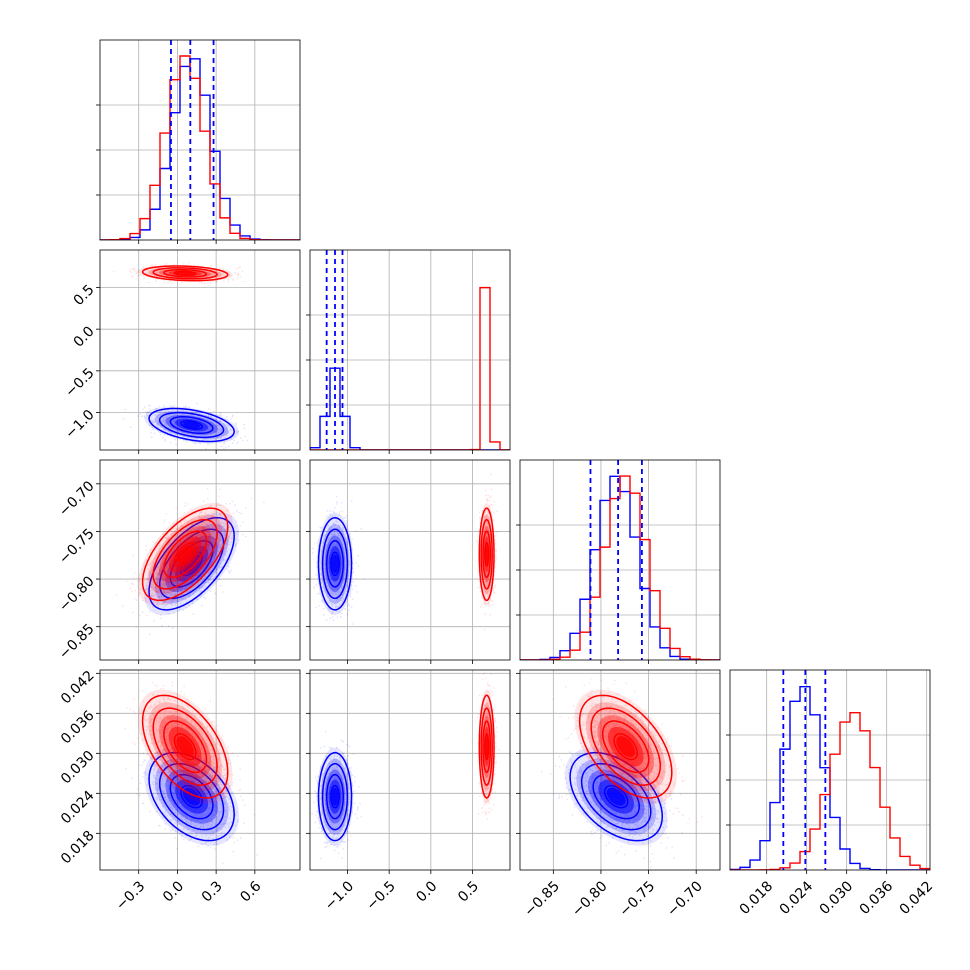  Describe the element at coordinates (757, 898) in the screenshot. I see `x-tick-label: 0.018` at that location.